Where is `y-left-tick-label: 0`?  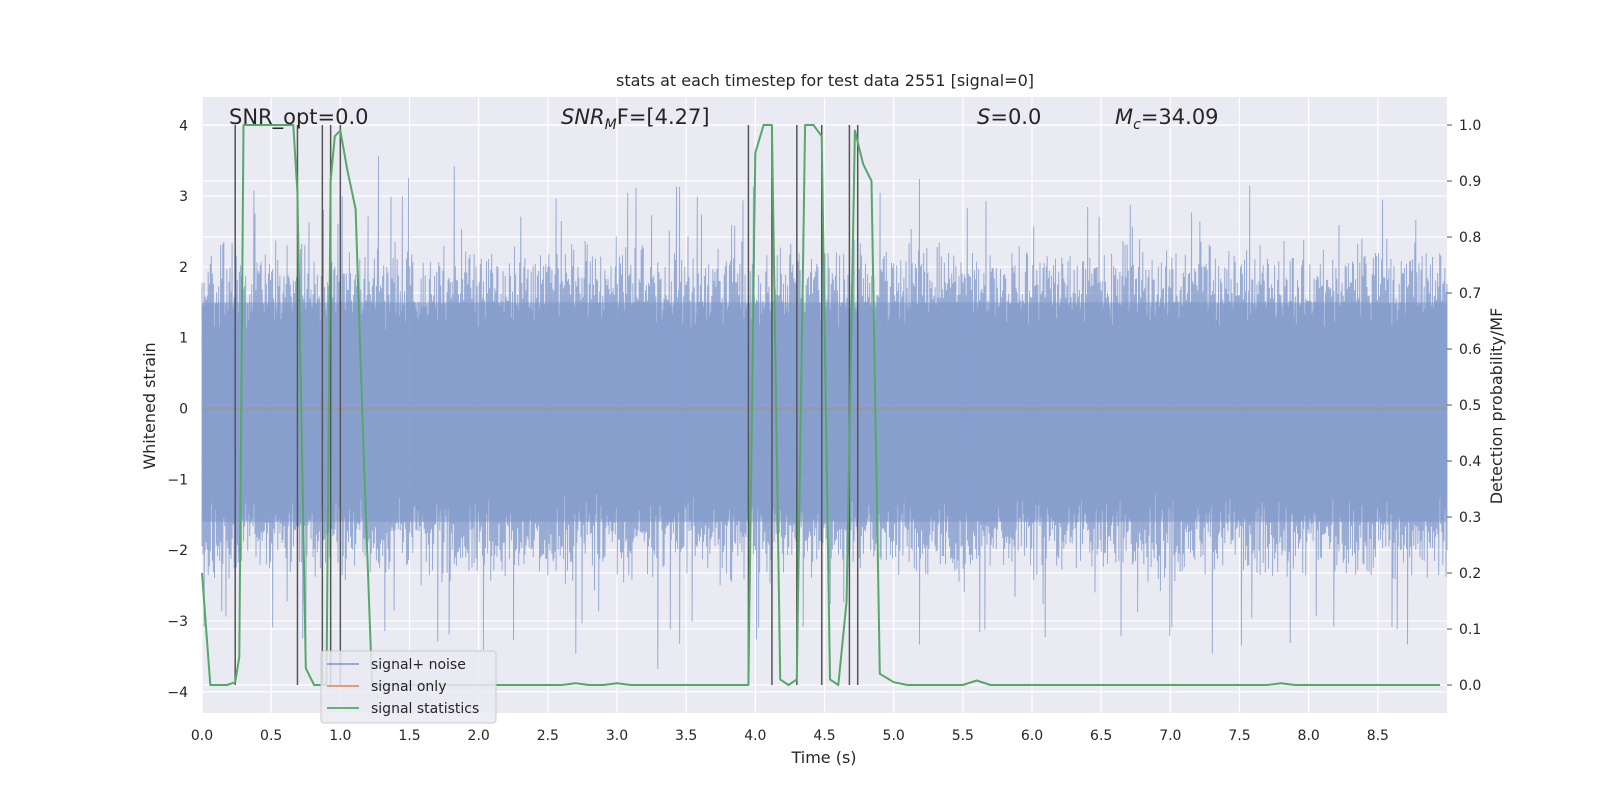 y-left-tick-label: 0 is located at coordinates (183, 410).